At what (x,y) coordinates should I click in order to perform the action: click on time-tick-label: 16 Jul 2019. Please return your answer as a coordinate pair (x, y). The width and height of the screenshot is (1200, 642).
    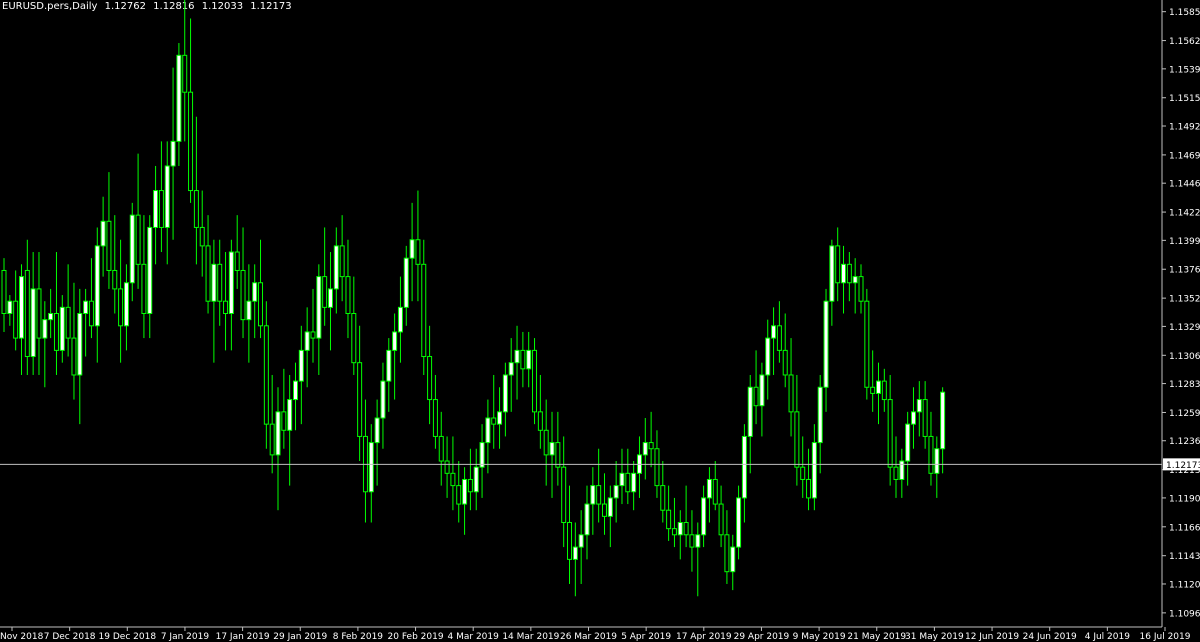
    Looking at the image, I should click on (1165, 637).